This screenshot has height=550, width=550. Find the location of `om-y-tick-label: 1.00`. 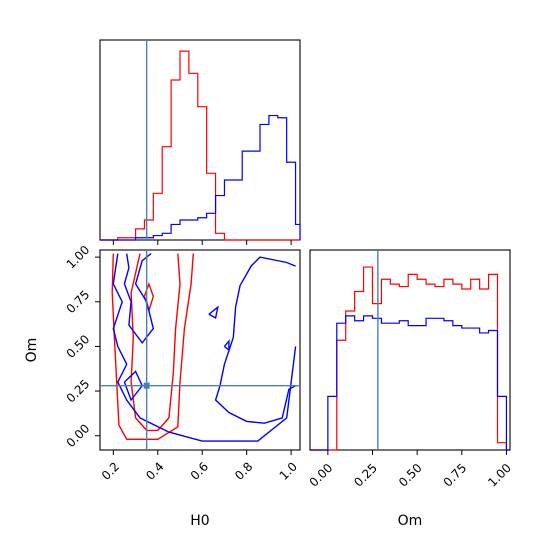

om-y-tick-label: 1.00 is located at coordinates (78, 257).